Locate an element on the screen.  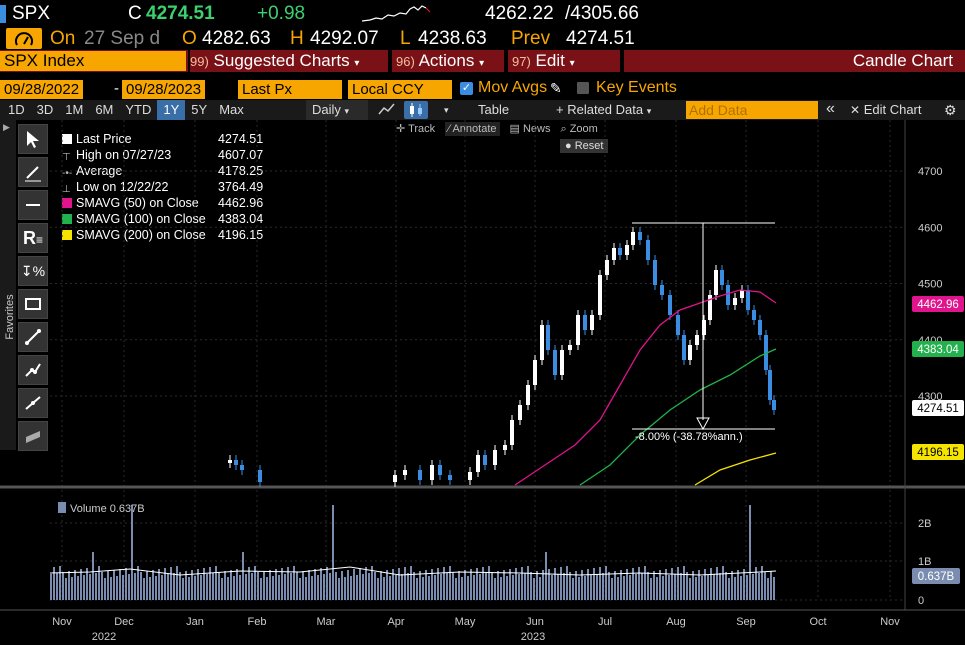
annotate-button: ⁄ Annotate is located at coordinates (472, 129).